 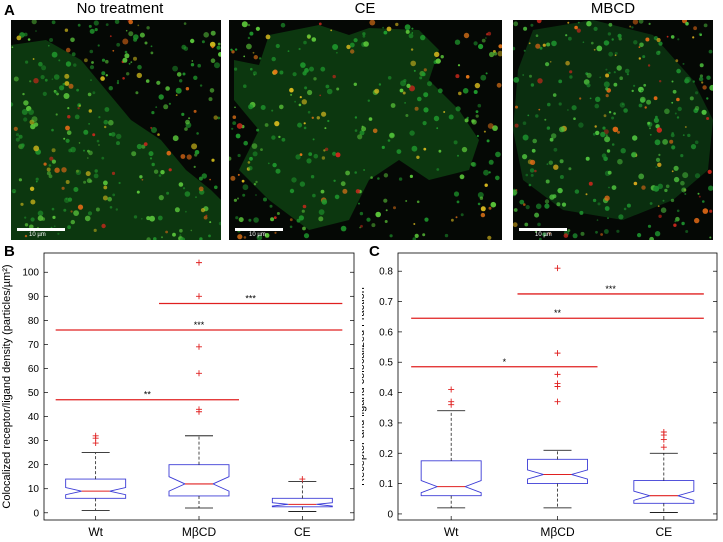 I want to click on box-Wt, so click(x=96, y=488).